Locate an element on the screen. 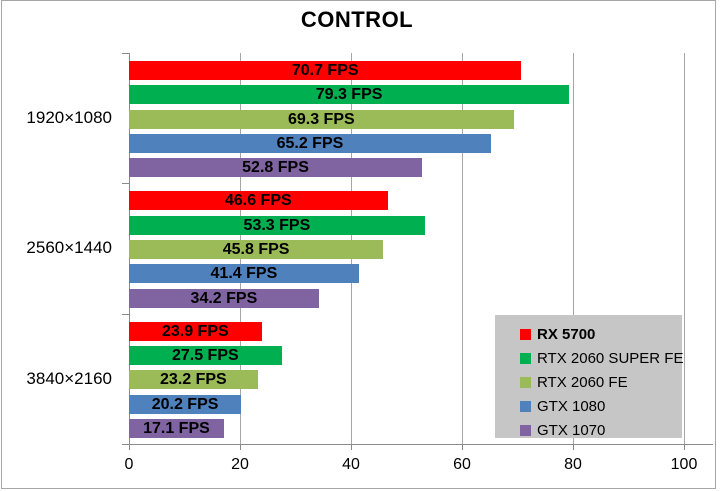 This screenshot has height=491, width=722. legend-label: GTX 1070 is located at coordinates (571, 430).